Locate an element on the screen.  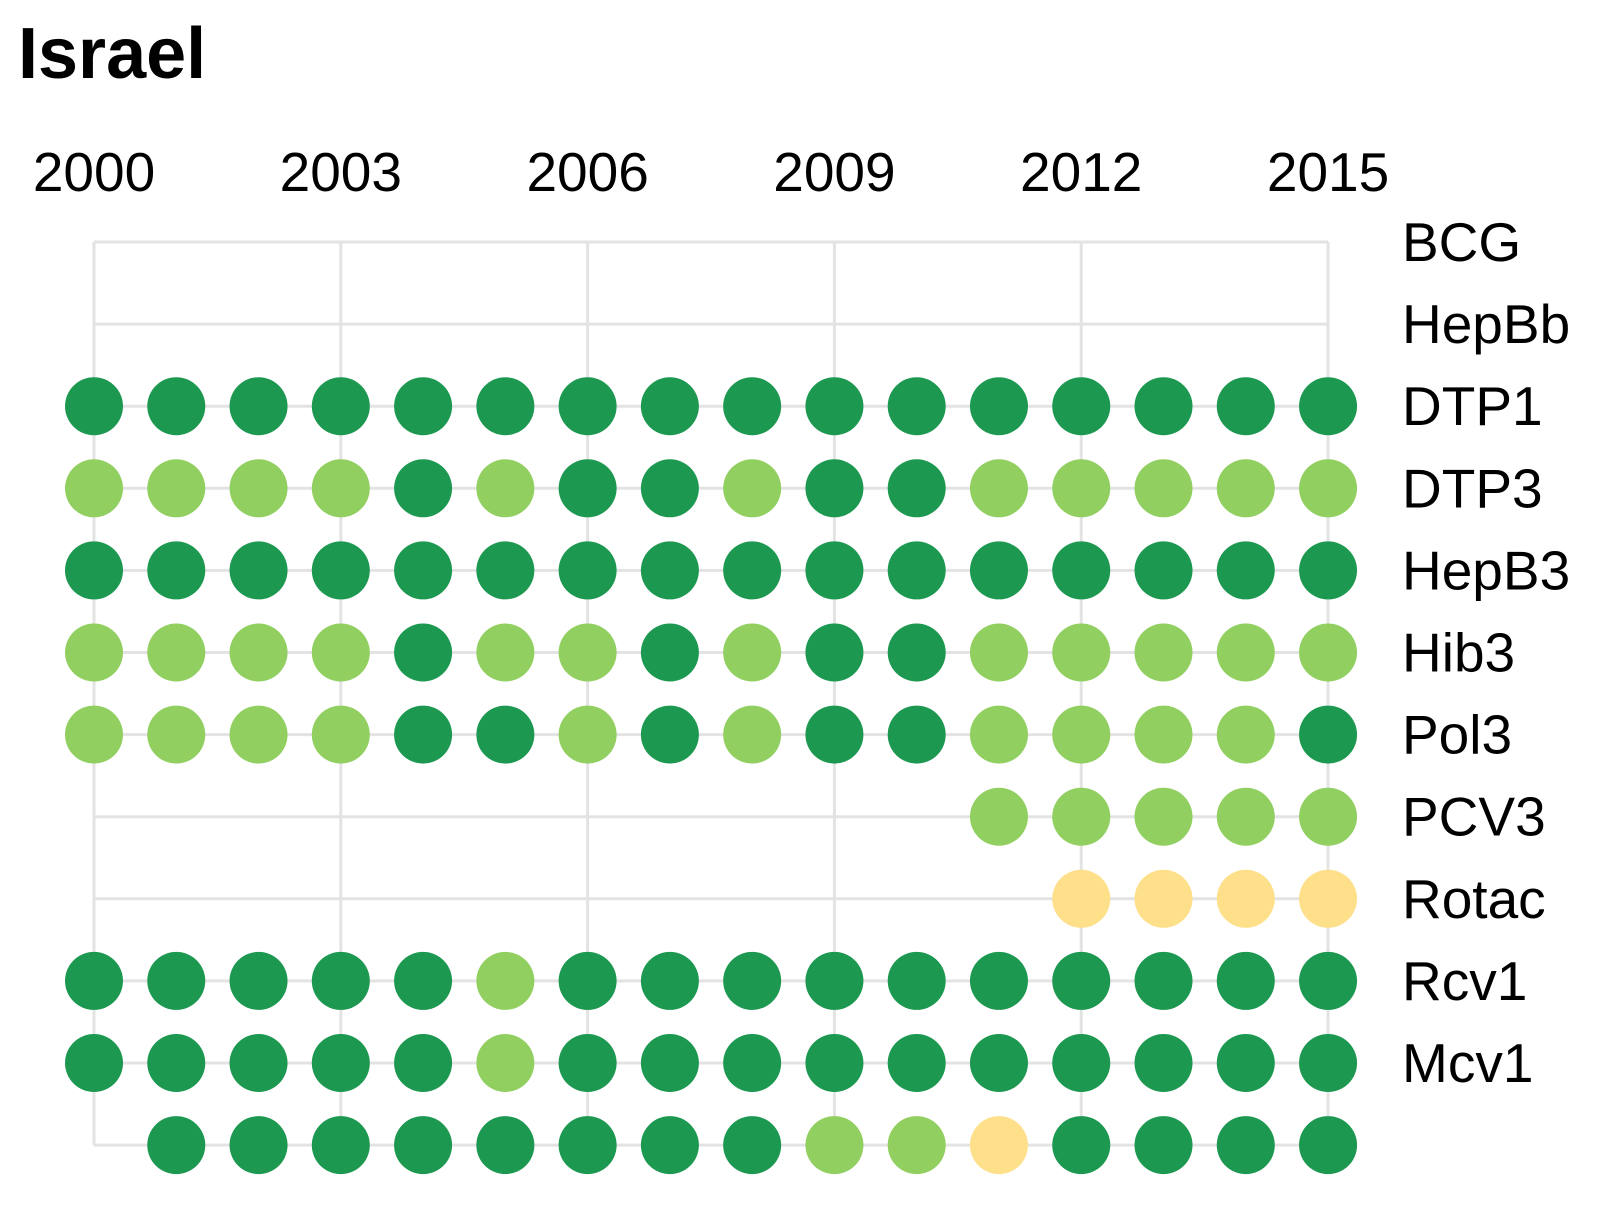
vaccine-row-label: Pol3 is located at coordinates (1457, 735).